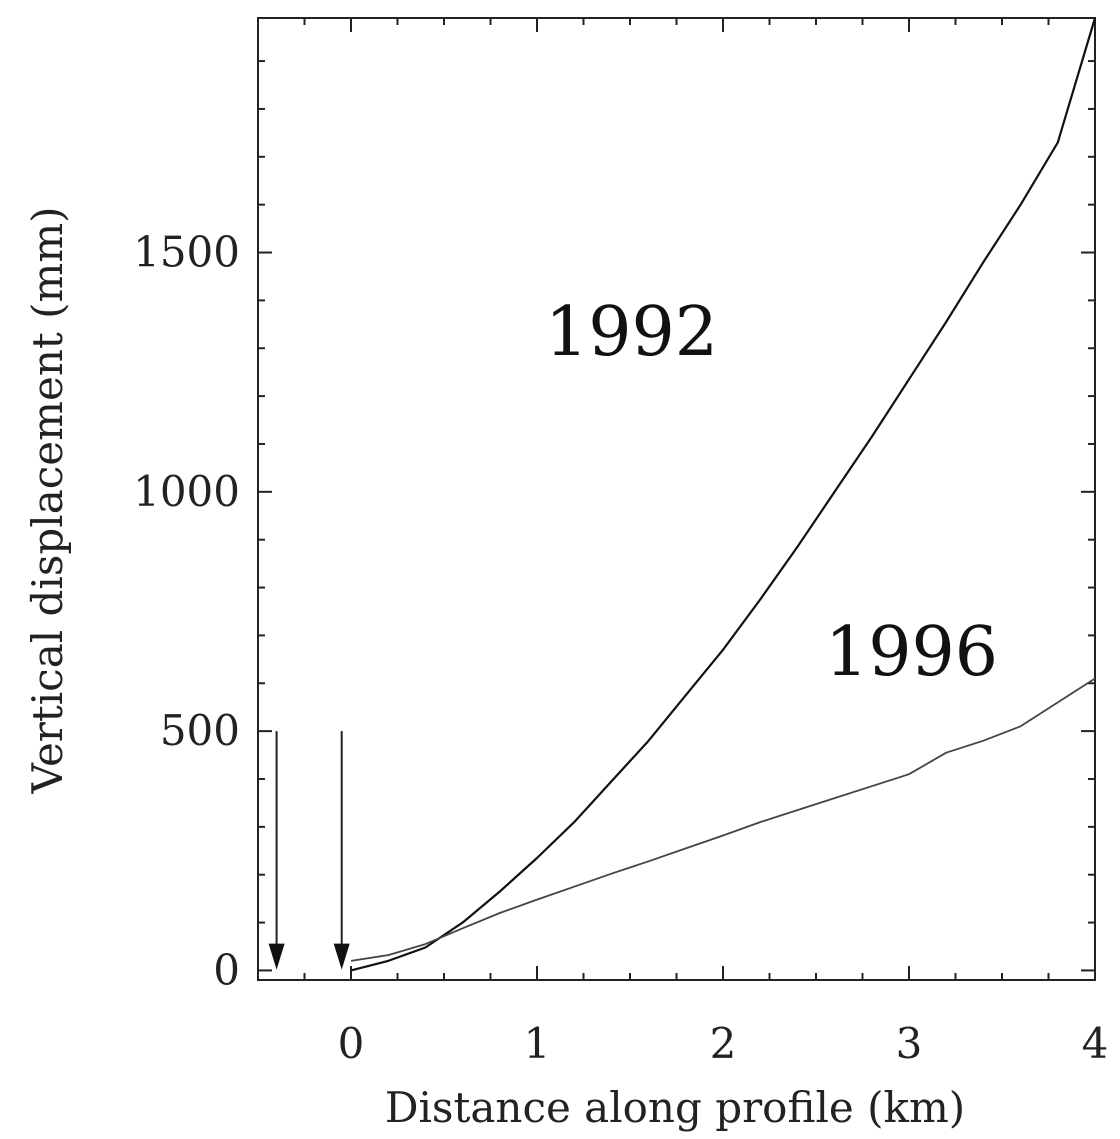 The image size is (1120, 1139). Describe the element at coordinates (631, 332) in the screenshot. I see `series-label-1992: 1992` at that location.